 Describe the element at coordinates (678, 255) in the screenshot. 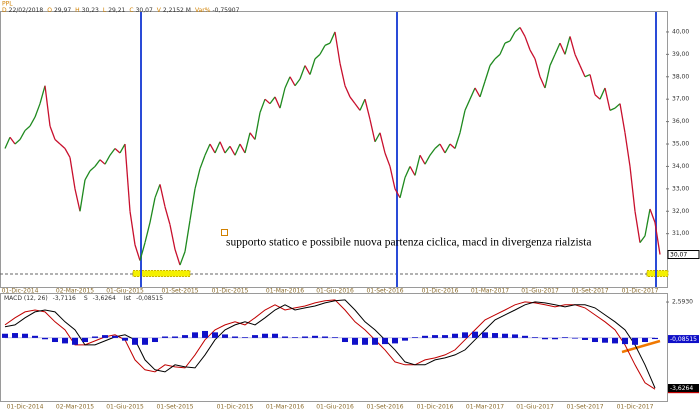

I see `value-label: 30,07` at that location.